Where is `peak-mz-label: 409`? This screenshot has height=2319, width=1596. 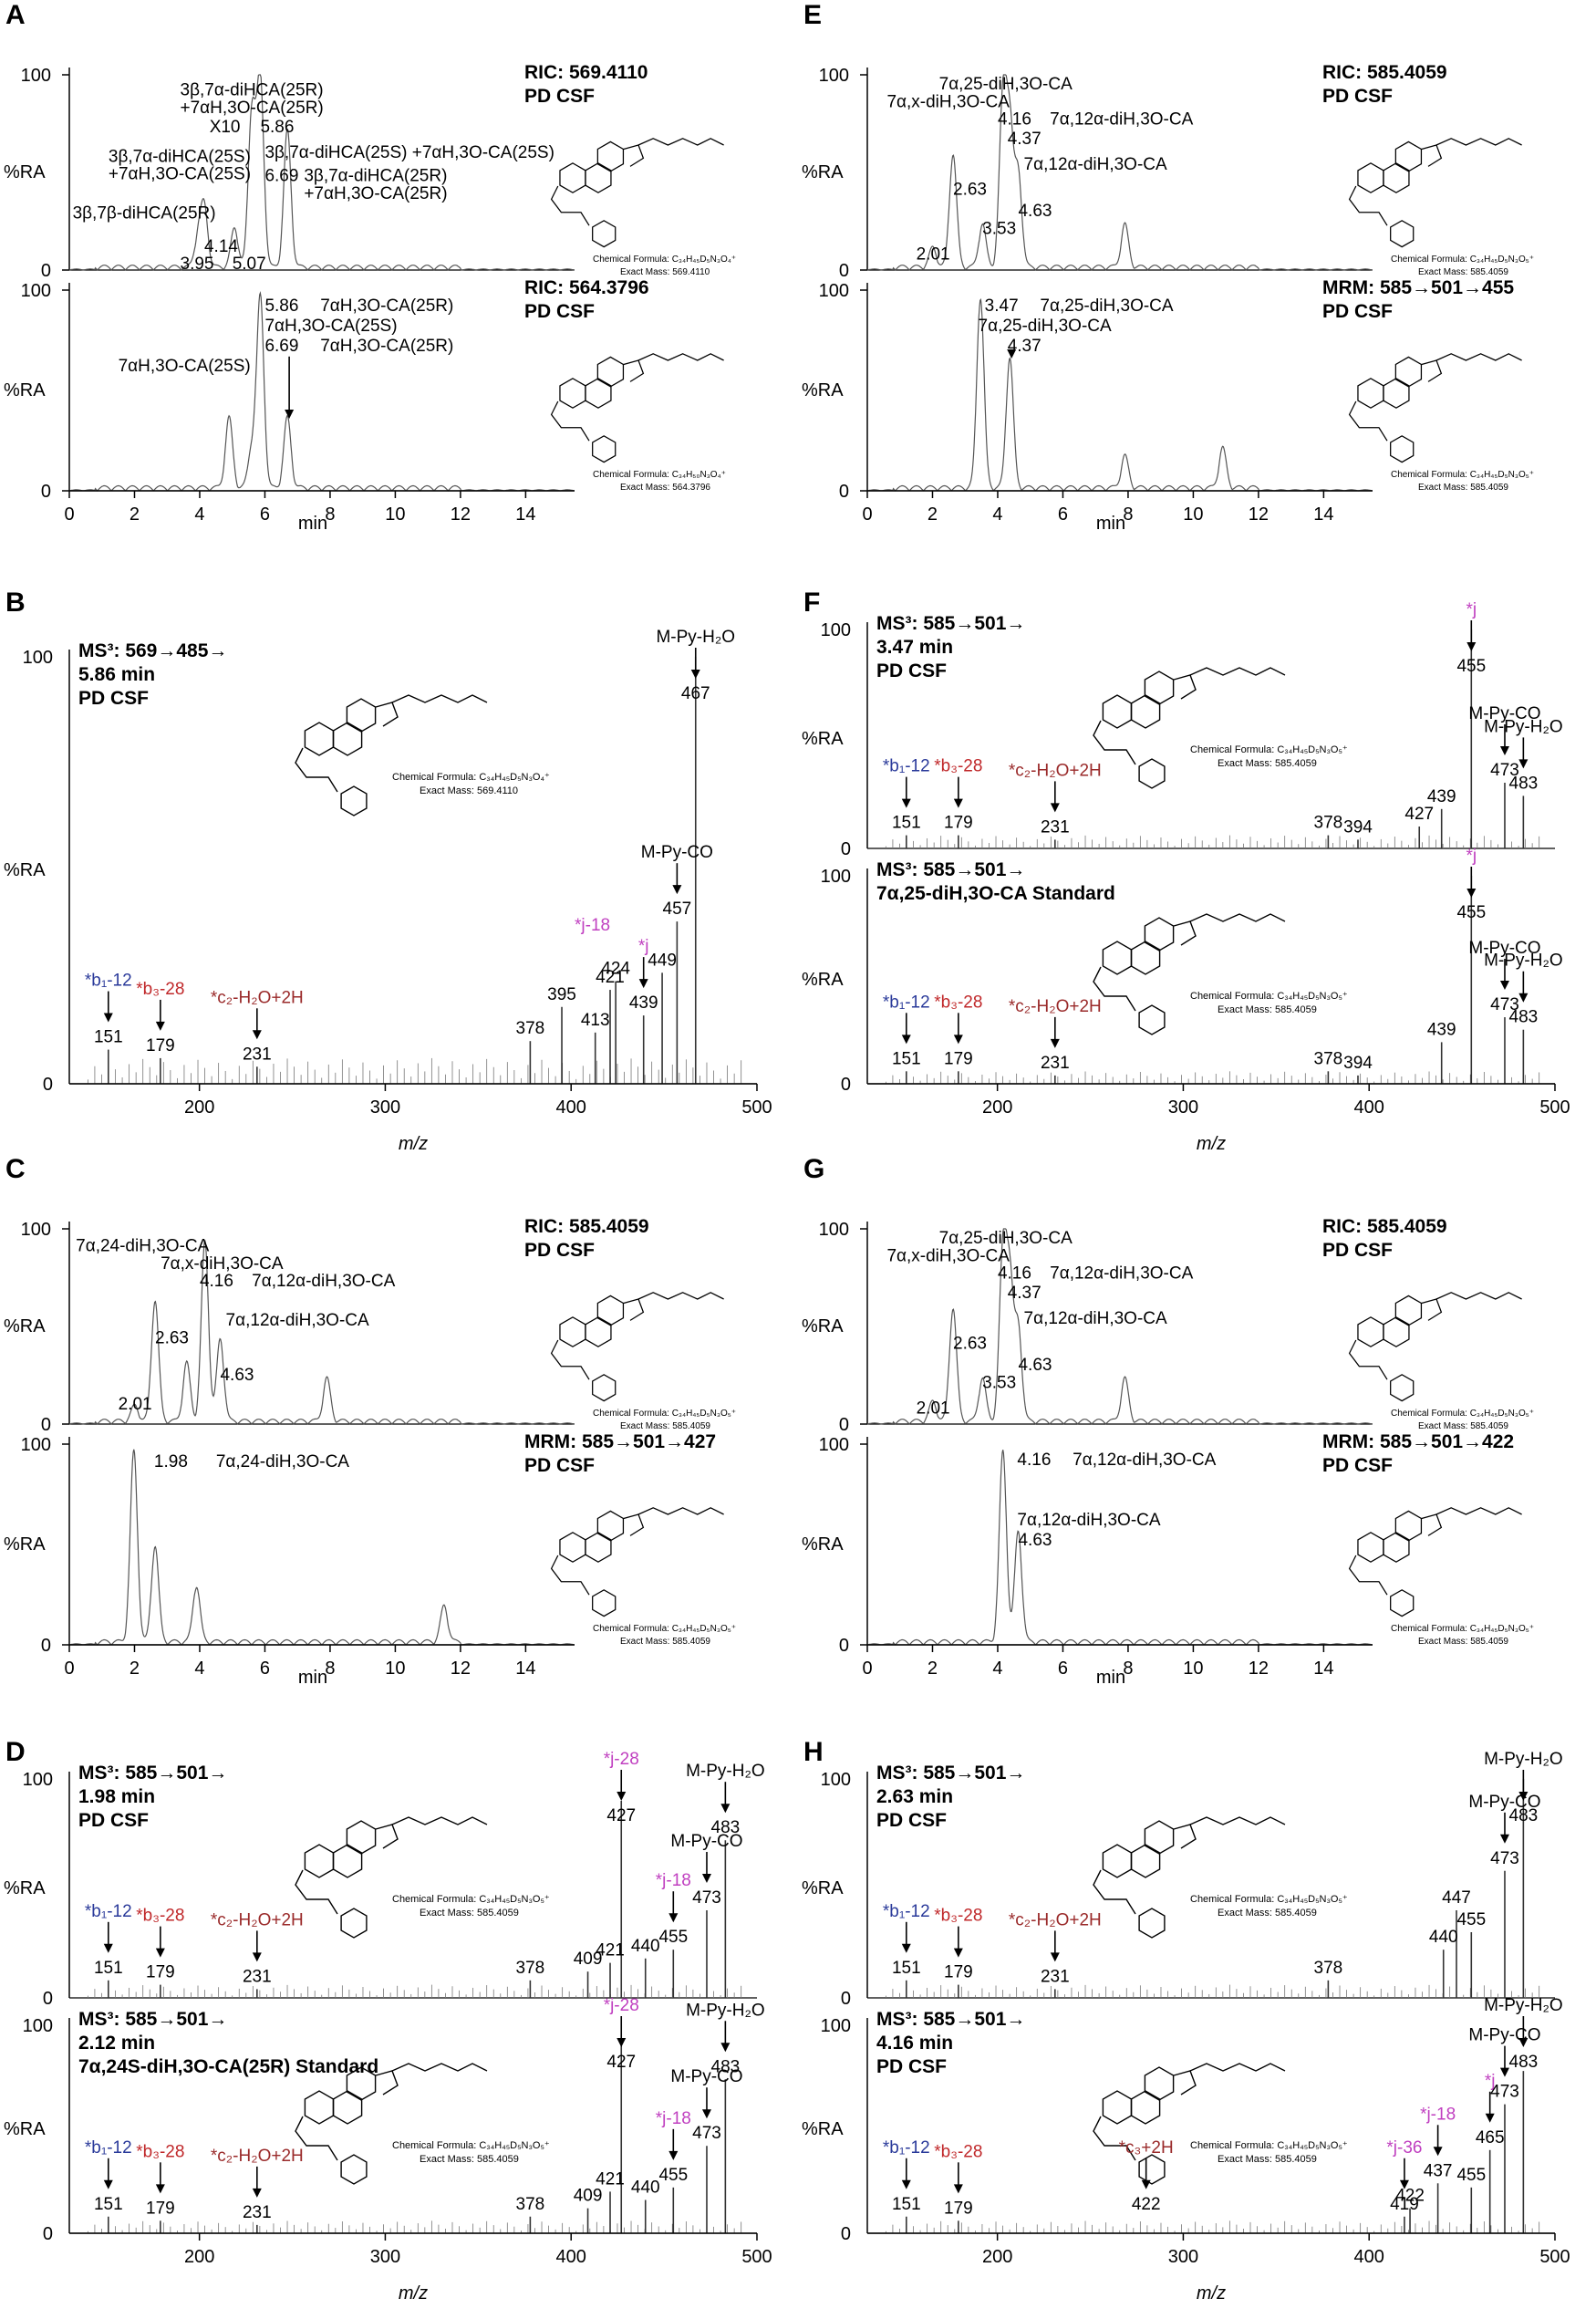
peak-mz-label: 409 is located at coordinates (589, 2196).